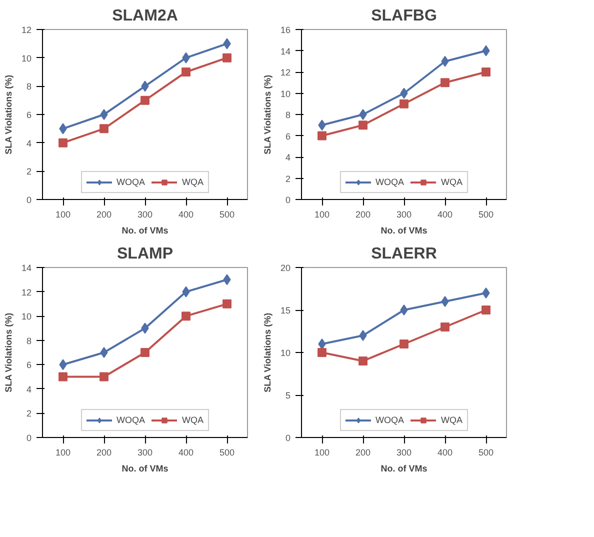 This screenshot has width=594, height=537. What do you see at coordinates (145, 254) in the screenshot?
I see `chart-title: SLAMP` at bounding box center [145, 254].